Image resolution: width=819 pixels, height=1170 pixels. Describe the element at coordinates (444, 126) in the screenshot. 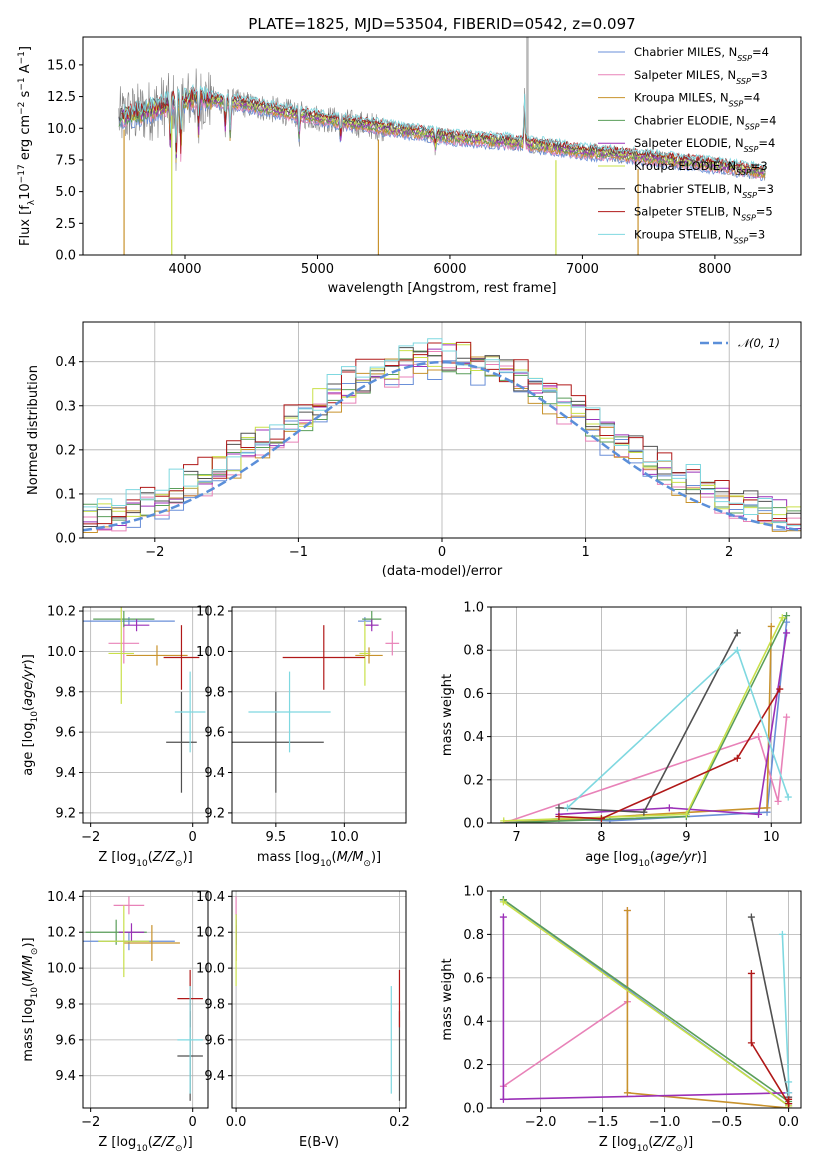

I see `spectrum-model-line` at that location.